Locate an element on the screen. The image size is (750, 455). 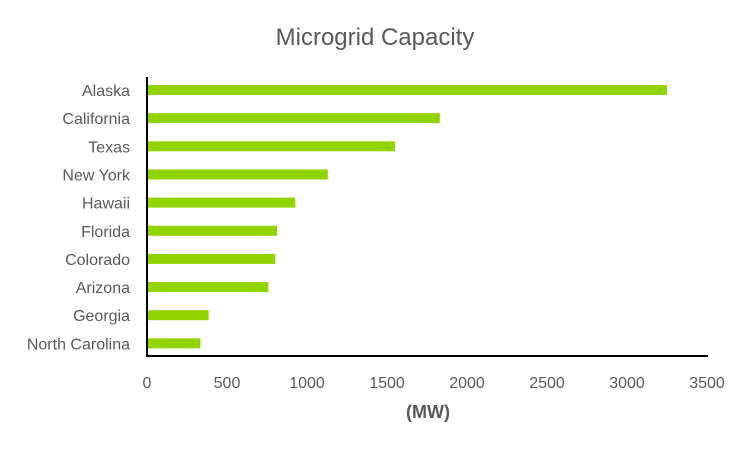
bar-colorado is located at coordinates (211, 258).